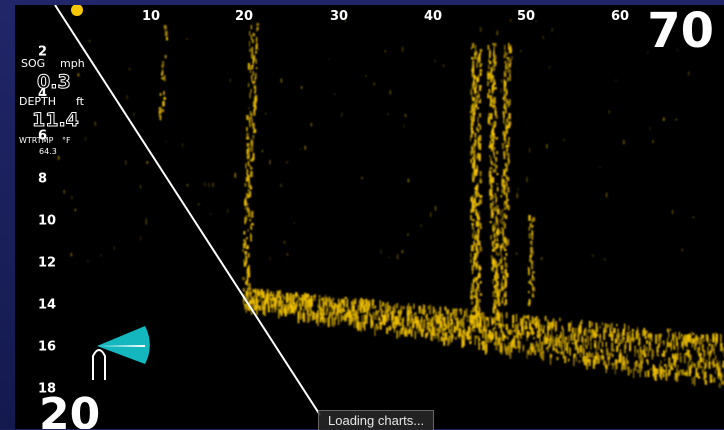  Describe the element at coordinates (339, 16) in the screenshot. I see `range-tick-30: 30` at that location.